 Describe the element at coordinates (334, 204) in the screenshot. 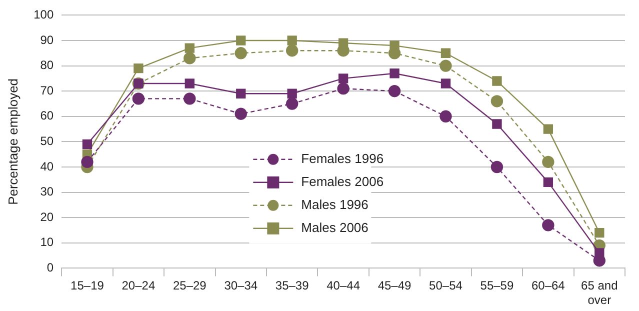

I see `legend-label: Males 1996` at that location.